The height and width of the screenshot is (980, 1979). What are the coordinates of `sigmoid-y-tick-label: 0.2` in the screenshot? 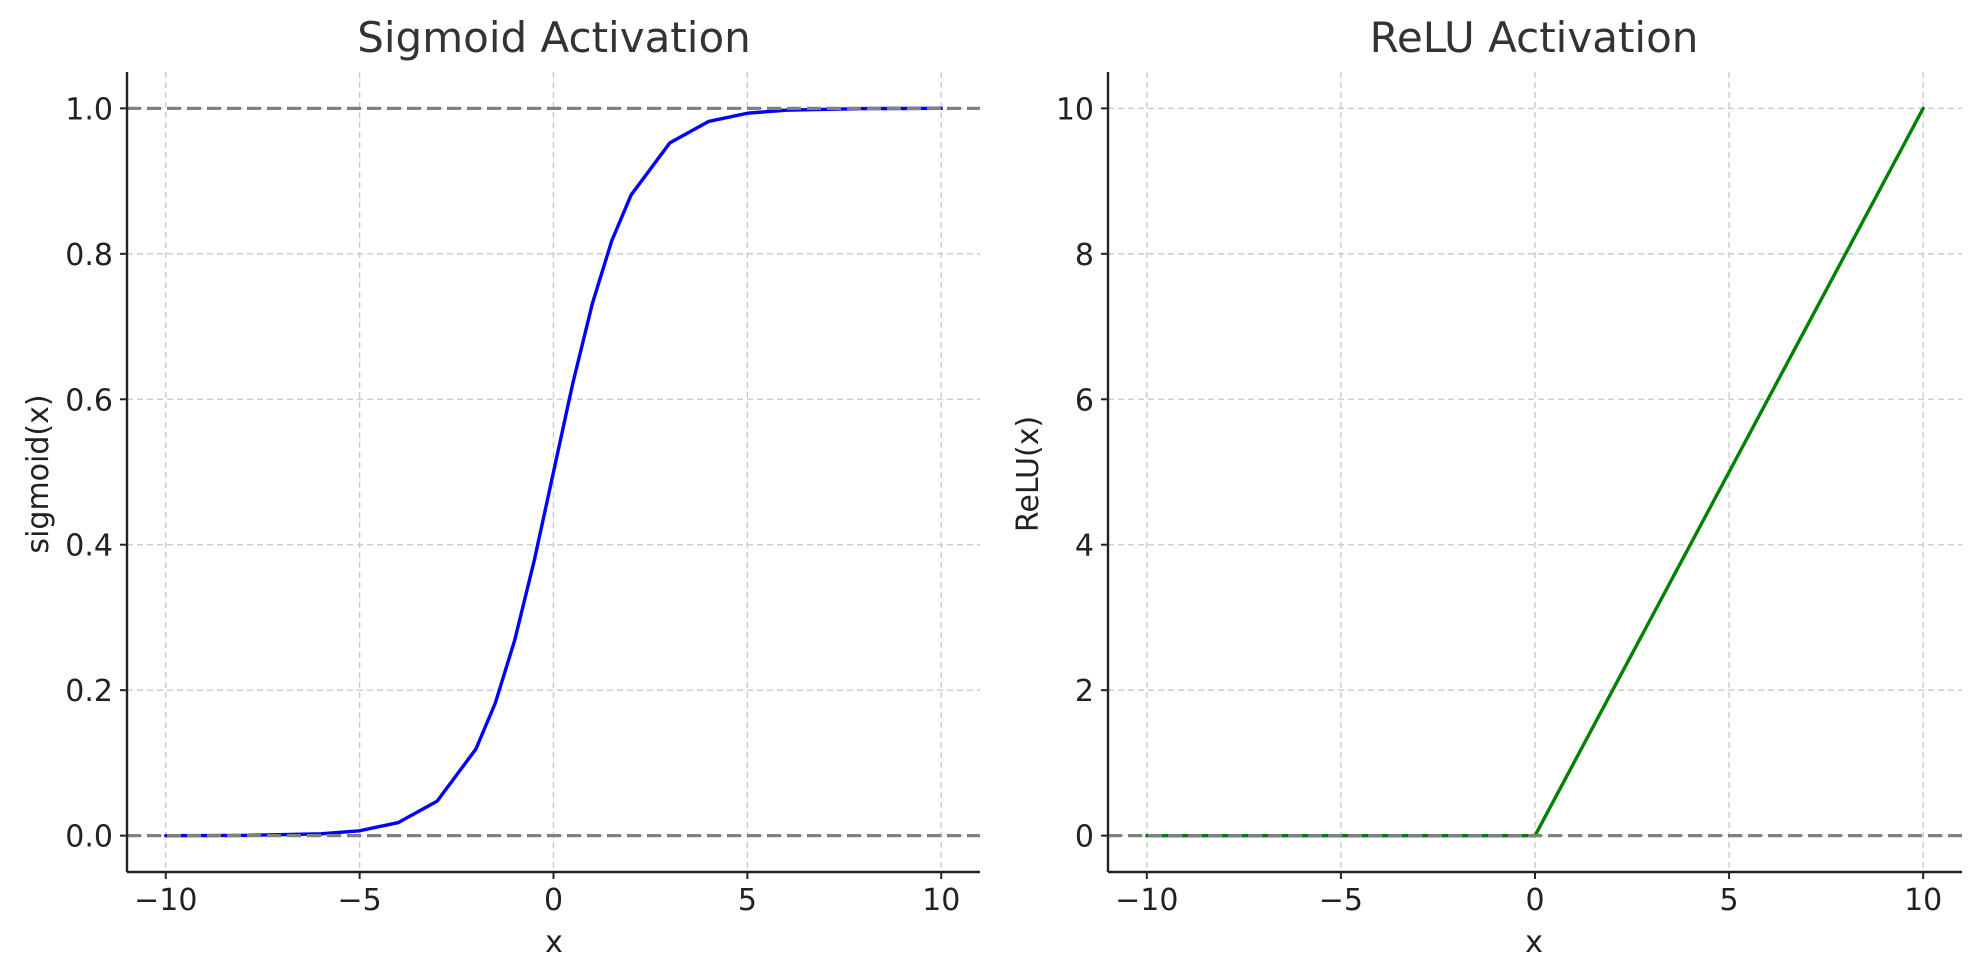 It's located at (89, 691).